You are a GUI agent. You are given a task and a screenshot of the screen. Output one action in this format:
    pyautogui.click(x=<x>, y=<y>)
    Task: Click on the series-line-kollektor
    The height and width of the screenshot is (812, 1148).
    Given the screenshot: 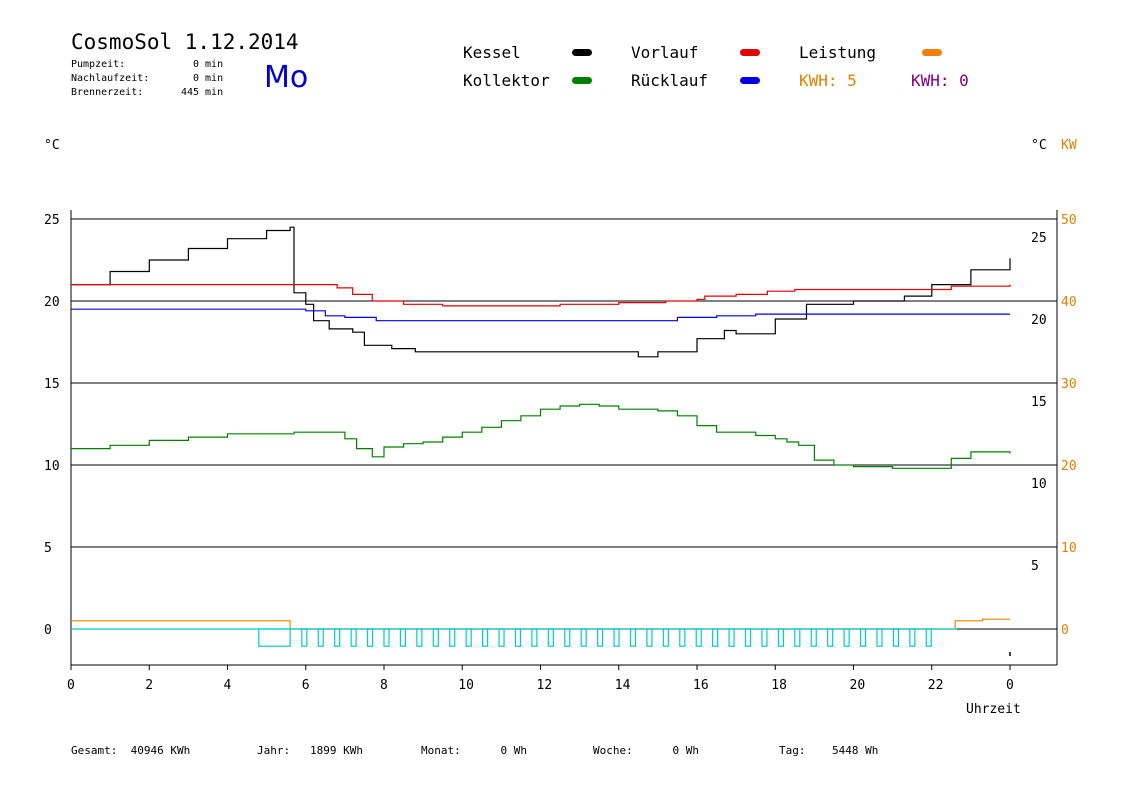 What is the action you would take?
    pyautogui.click(x=541, y=436)
    